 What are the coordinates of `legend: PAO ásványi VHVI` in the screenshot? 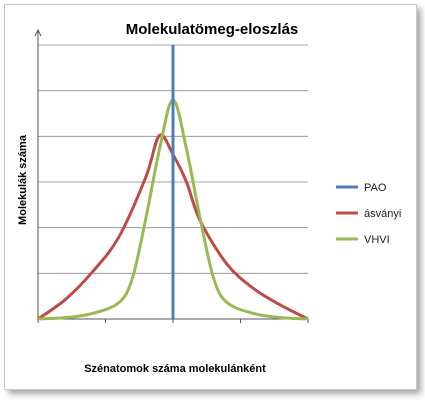 It's located at (368, 214).